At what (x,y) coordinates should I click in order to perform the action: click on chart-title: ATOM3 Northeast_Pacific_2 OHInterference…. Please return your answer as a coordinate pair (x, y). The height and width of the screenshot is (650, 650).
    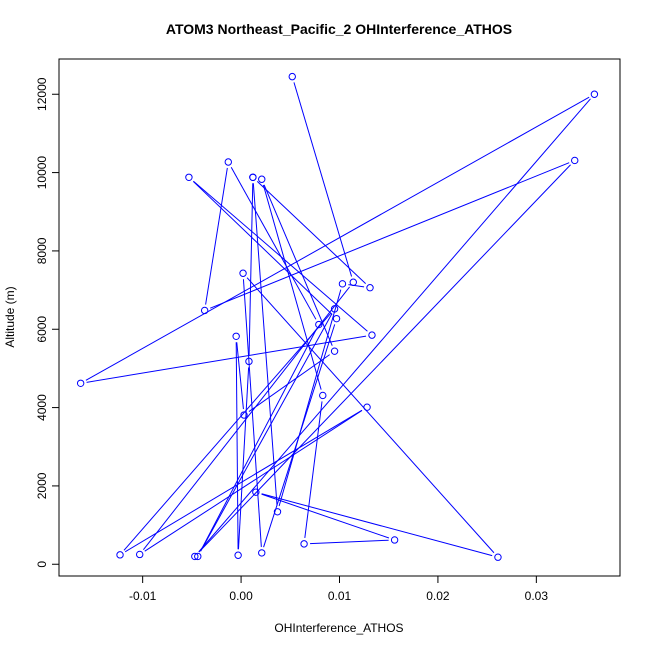
    Looking at the image, I should click on (339, 29).